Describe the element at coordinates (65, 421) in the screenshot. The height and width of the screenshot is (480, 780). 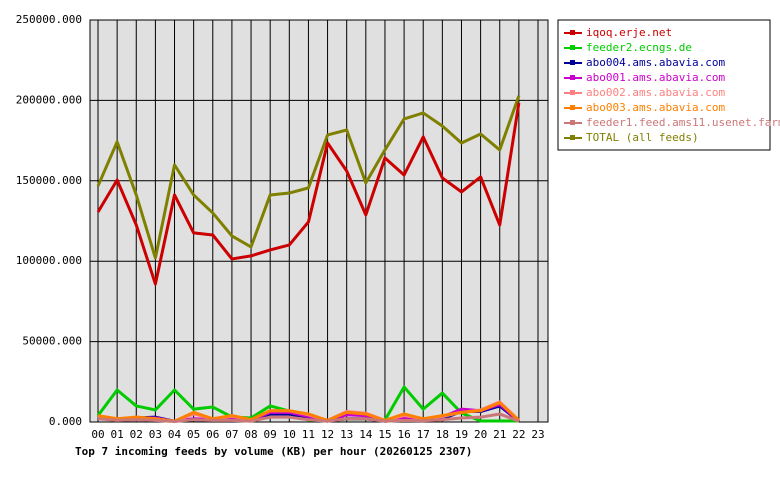
I see `y-tick-label: 0.000` at that location.